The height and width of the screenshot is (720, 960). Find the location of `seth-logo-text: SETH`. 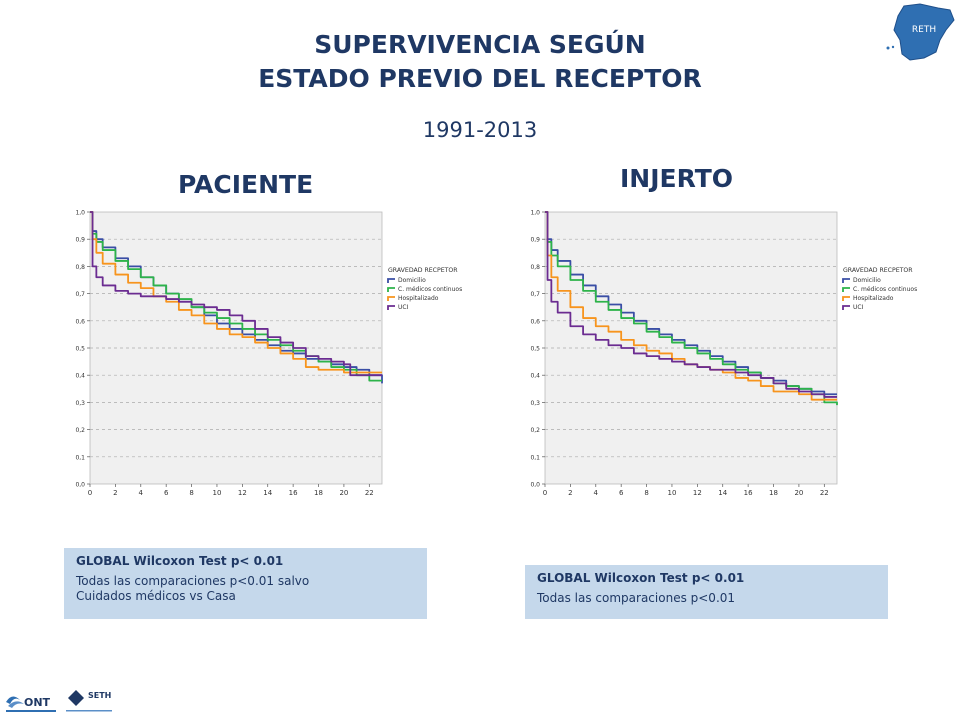

seth-logo-text: SETH is located at coordinates (99, 695).